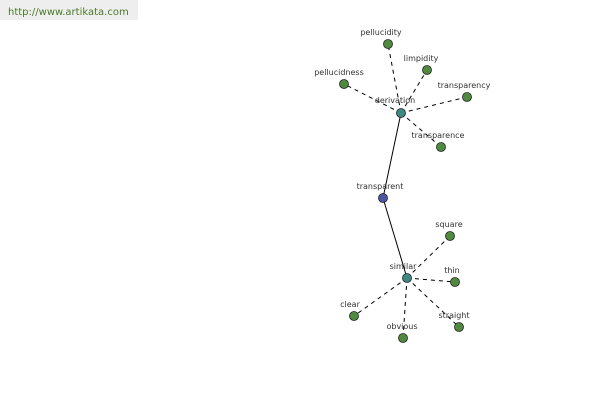 Image resolution: width=600 pixels, height=404 pixels. What do you see at coordinates (339, 72) in the screenshot?
I see `node-label: pellucidness` at bounding box center [339, 72].